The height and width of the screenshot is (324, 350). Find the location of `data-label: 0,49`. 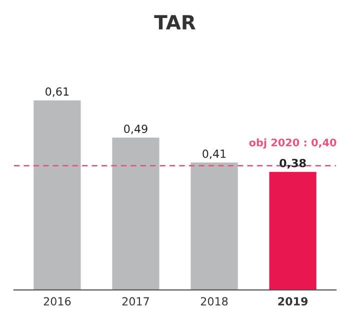

data-label: 0,49 is located at coordinates (136, 129).